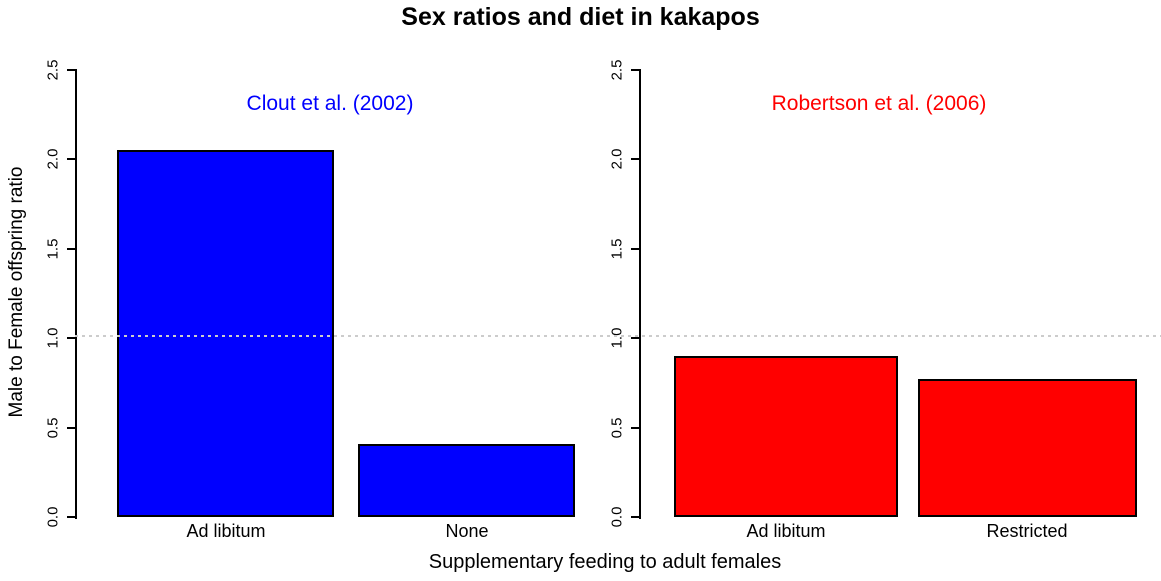 The image size is (1161, 581). What do you see at coordinates (640, 294) in the screenshot?
I see `right-y-axis-line` at bounding box center [640, 294].